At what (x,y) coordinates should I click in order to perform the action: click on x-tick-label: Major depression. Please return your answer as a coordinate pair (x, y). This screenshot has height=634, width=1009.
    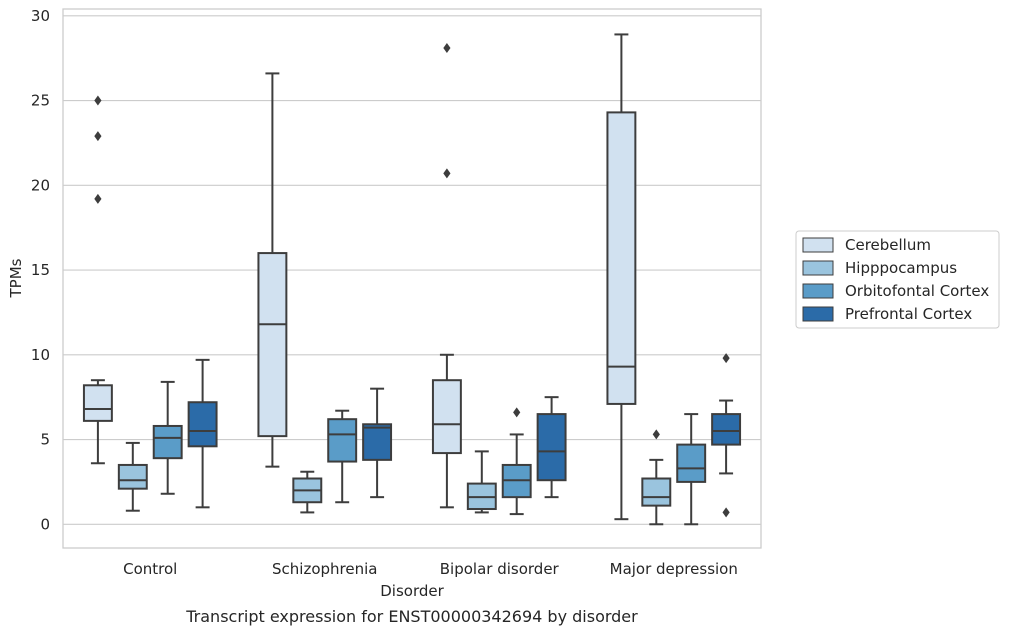
    Looking at the image, I should click on (674, 569).